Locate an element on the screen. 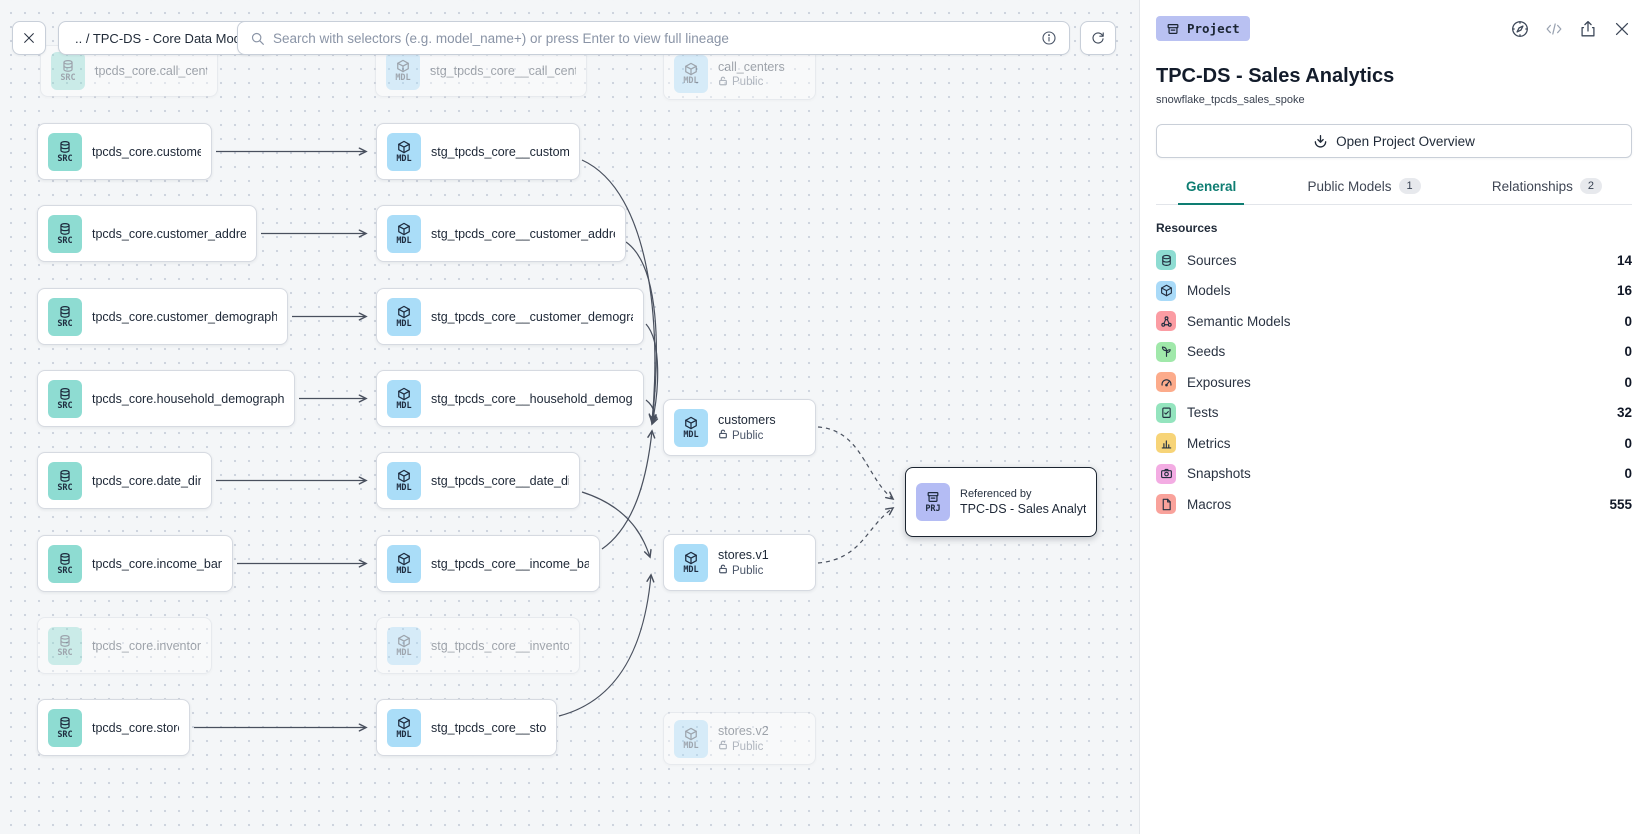 This screenshot has height=834, width=1648. resource-row-metrics: Metrics 0 is located at coordinates (1394, 443).